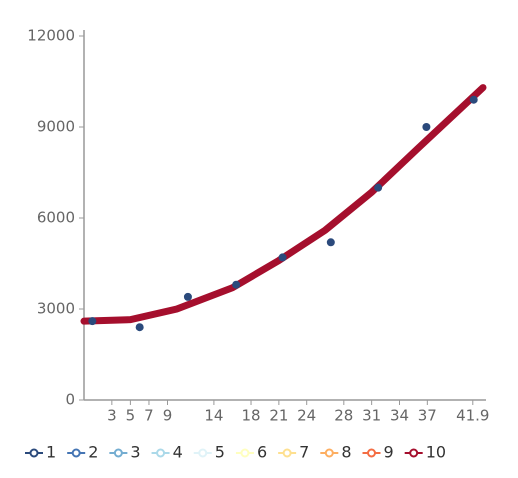 This screenshot has height=478, width=518. I want to click on x-tick-label: 5, so click(131, 416).